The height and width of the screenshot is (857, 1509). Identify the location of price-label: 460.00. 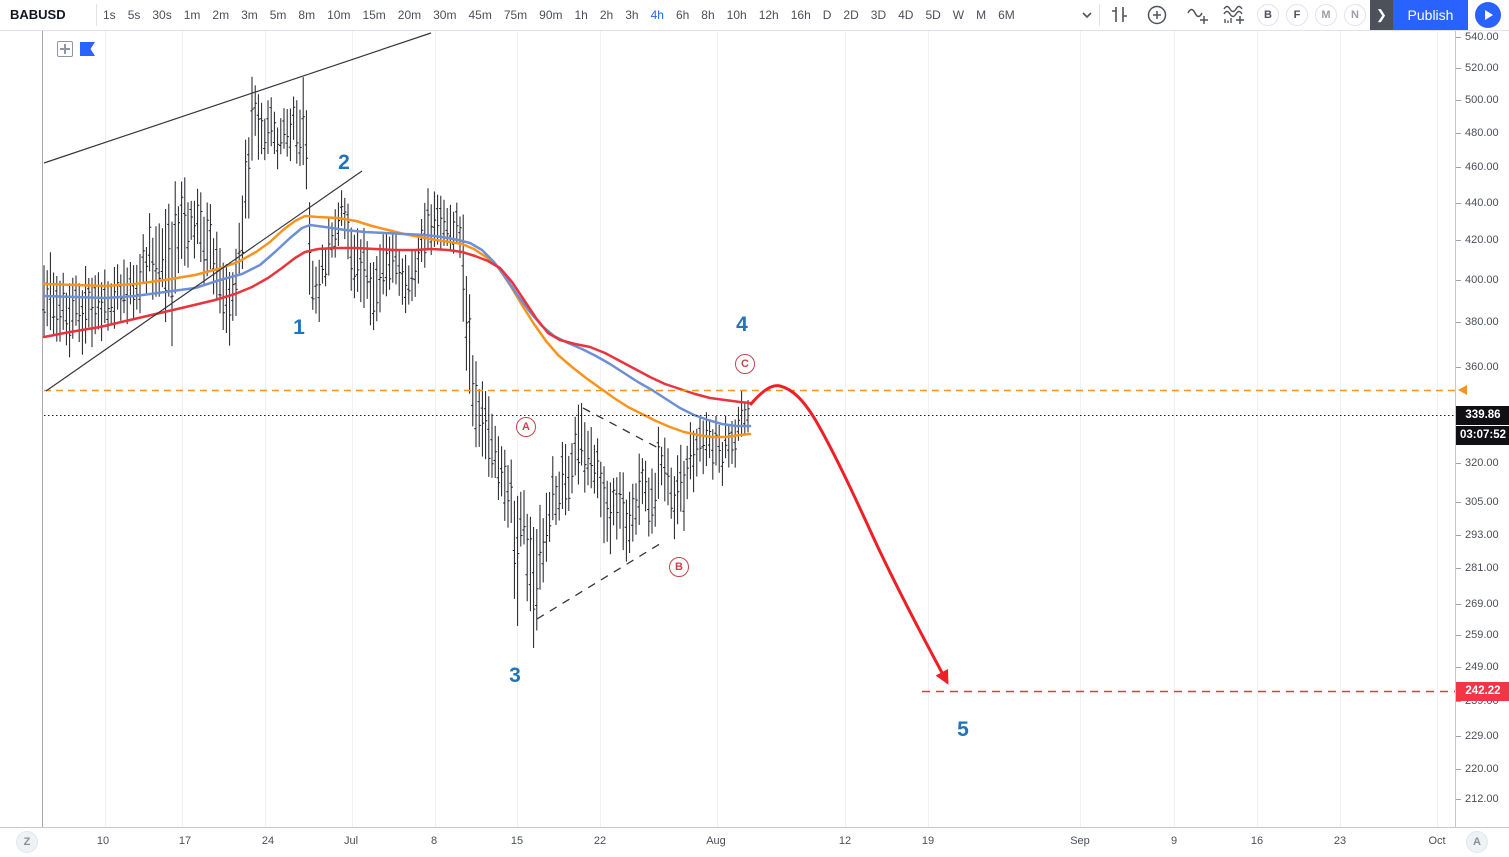
(1482, 167).